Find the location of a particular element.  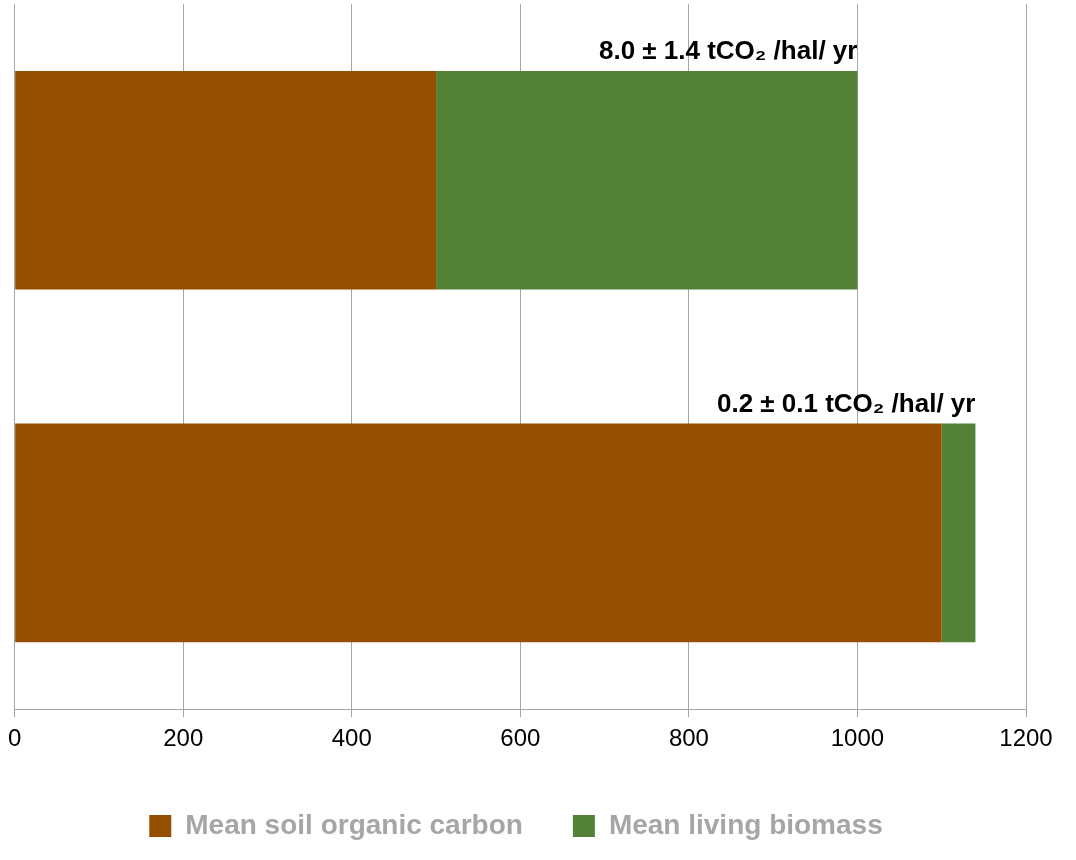

x-tick-label: 600 is located at coordinates (520, 738).